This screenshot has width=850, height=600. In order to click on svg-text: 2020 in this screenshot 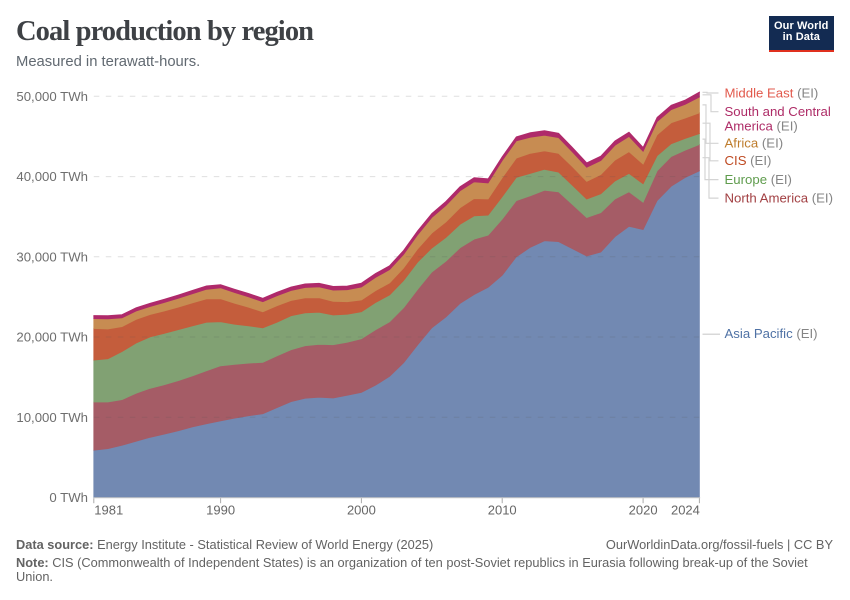, I will do `click(643, 510)`.